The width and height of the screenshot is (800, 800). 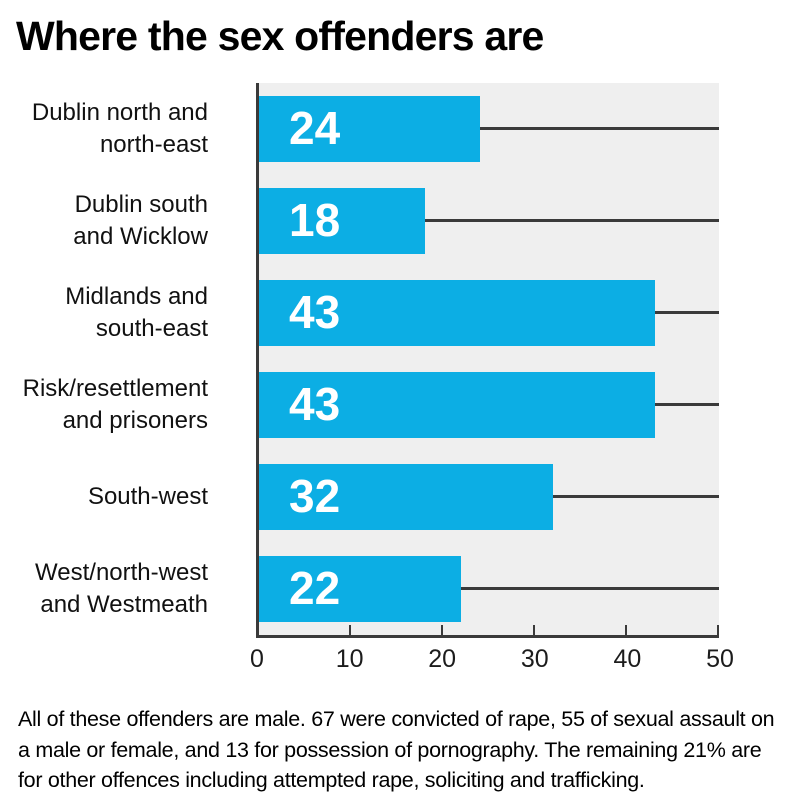 I want to click on chart-row: 22, so click(x=489, y=589).